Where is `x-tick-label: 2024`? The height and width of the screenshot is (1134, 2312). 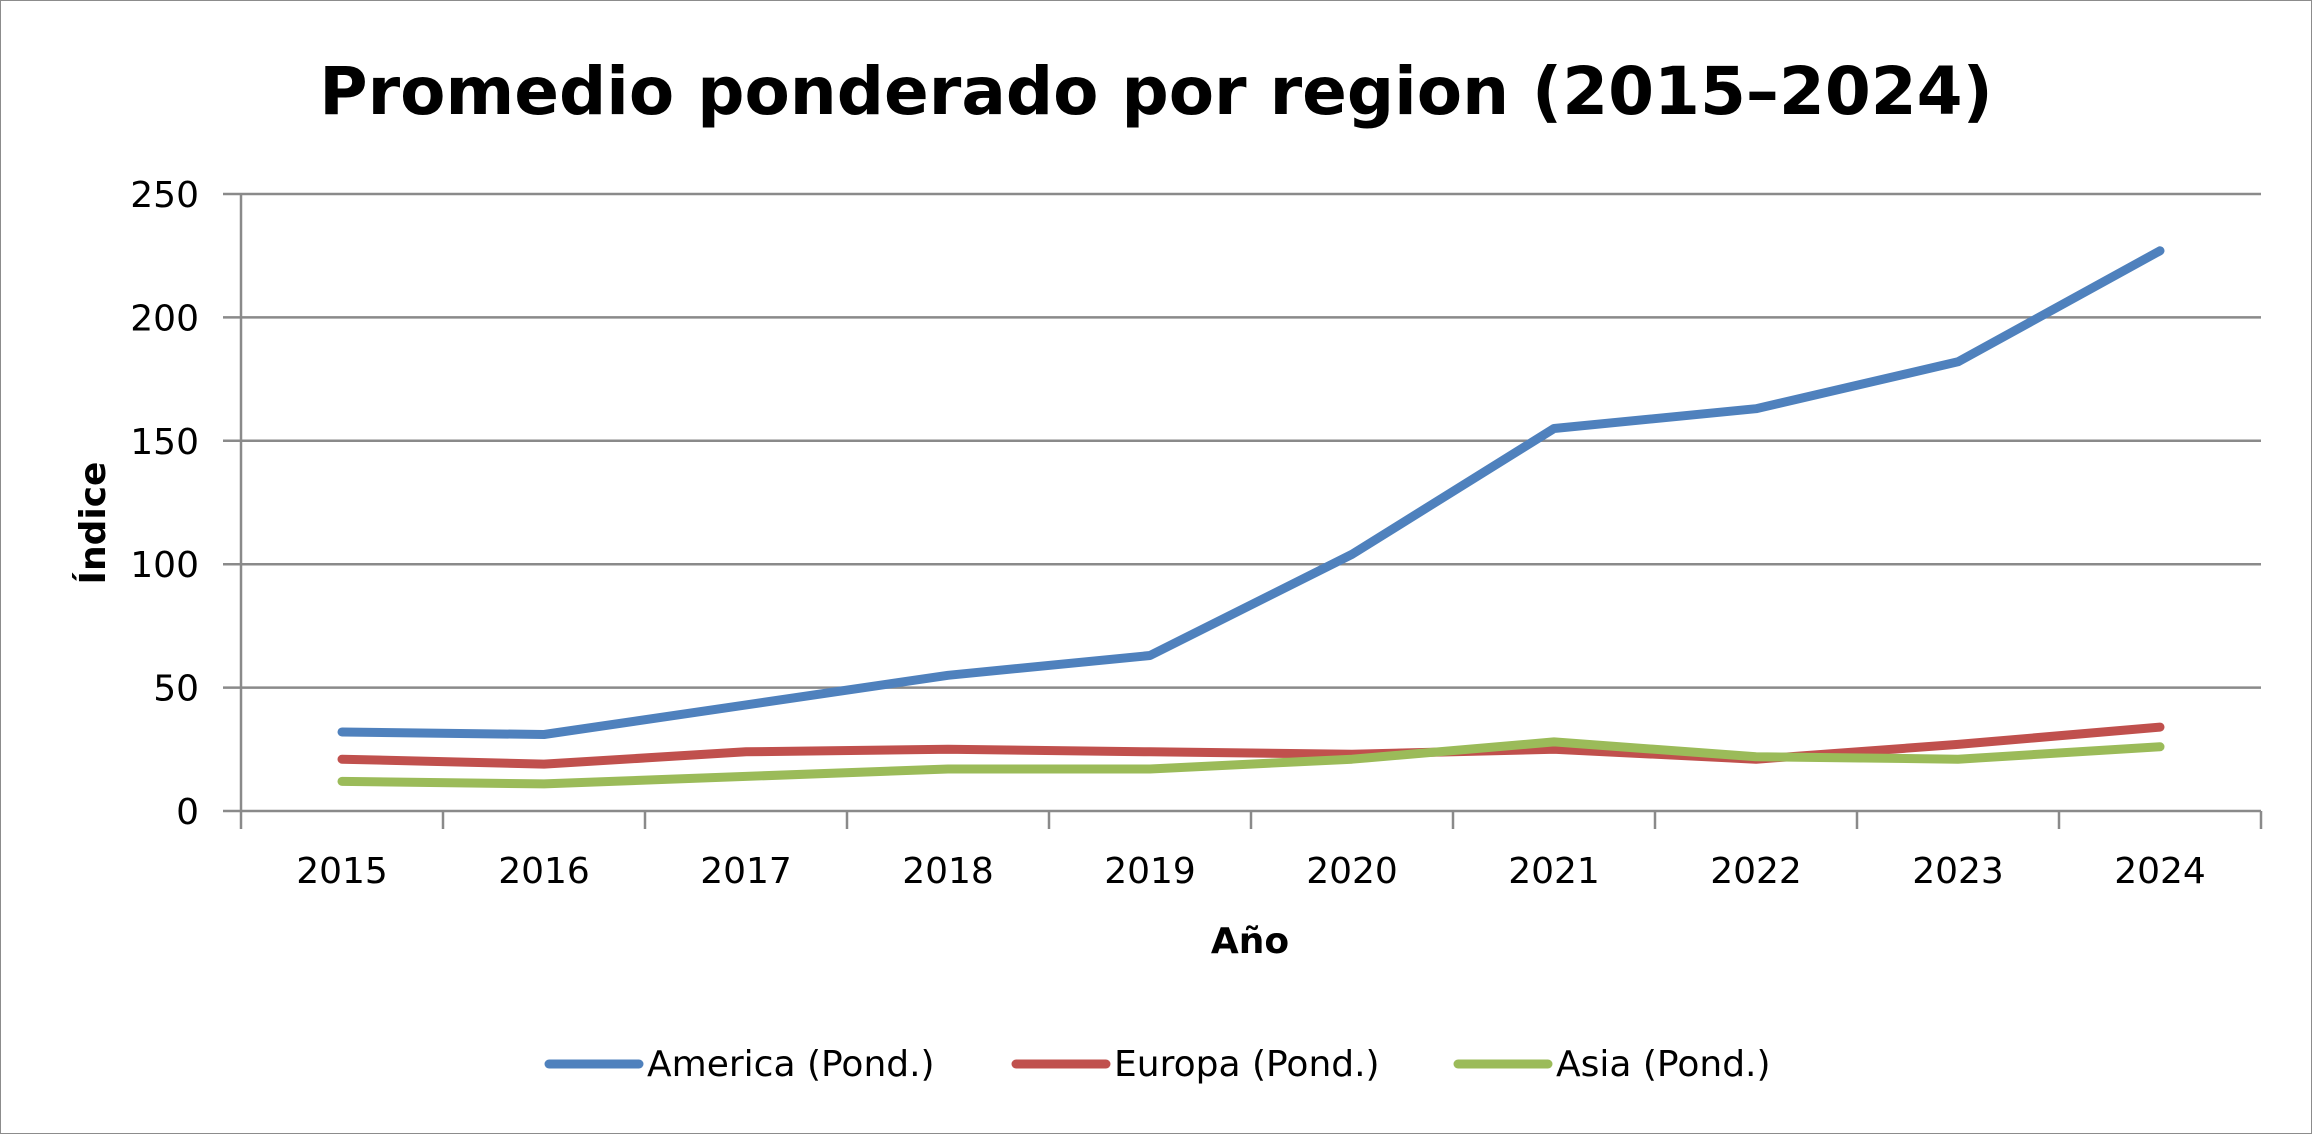 x-tick-label: 2024 is located at coordinates (2160, 871).